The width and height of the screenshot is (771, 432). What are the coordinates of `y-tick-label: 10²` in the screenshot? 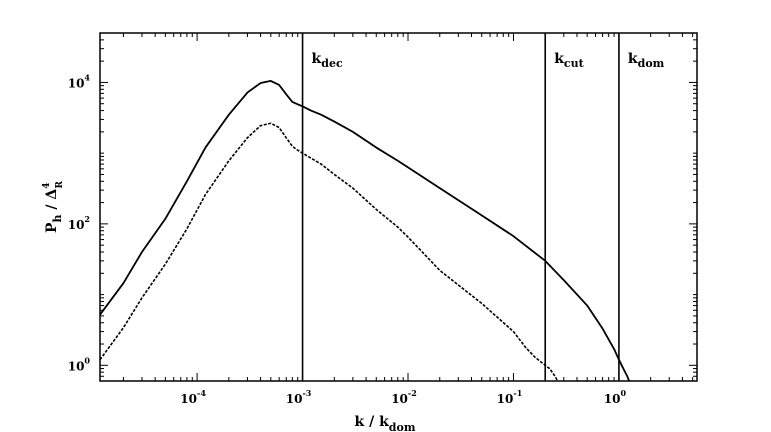 It's located at (79, 223).